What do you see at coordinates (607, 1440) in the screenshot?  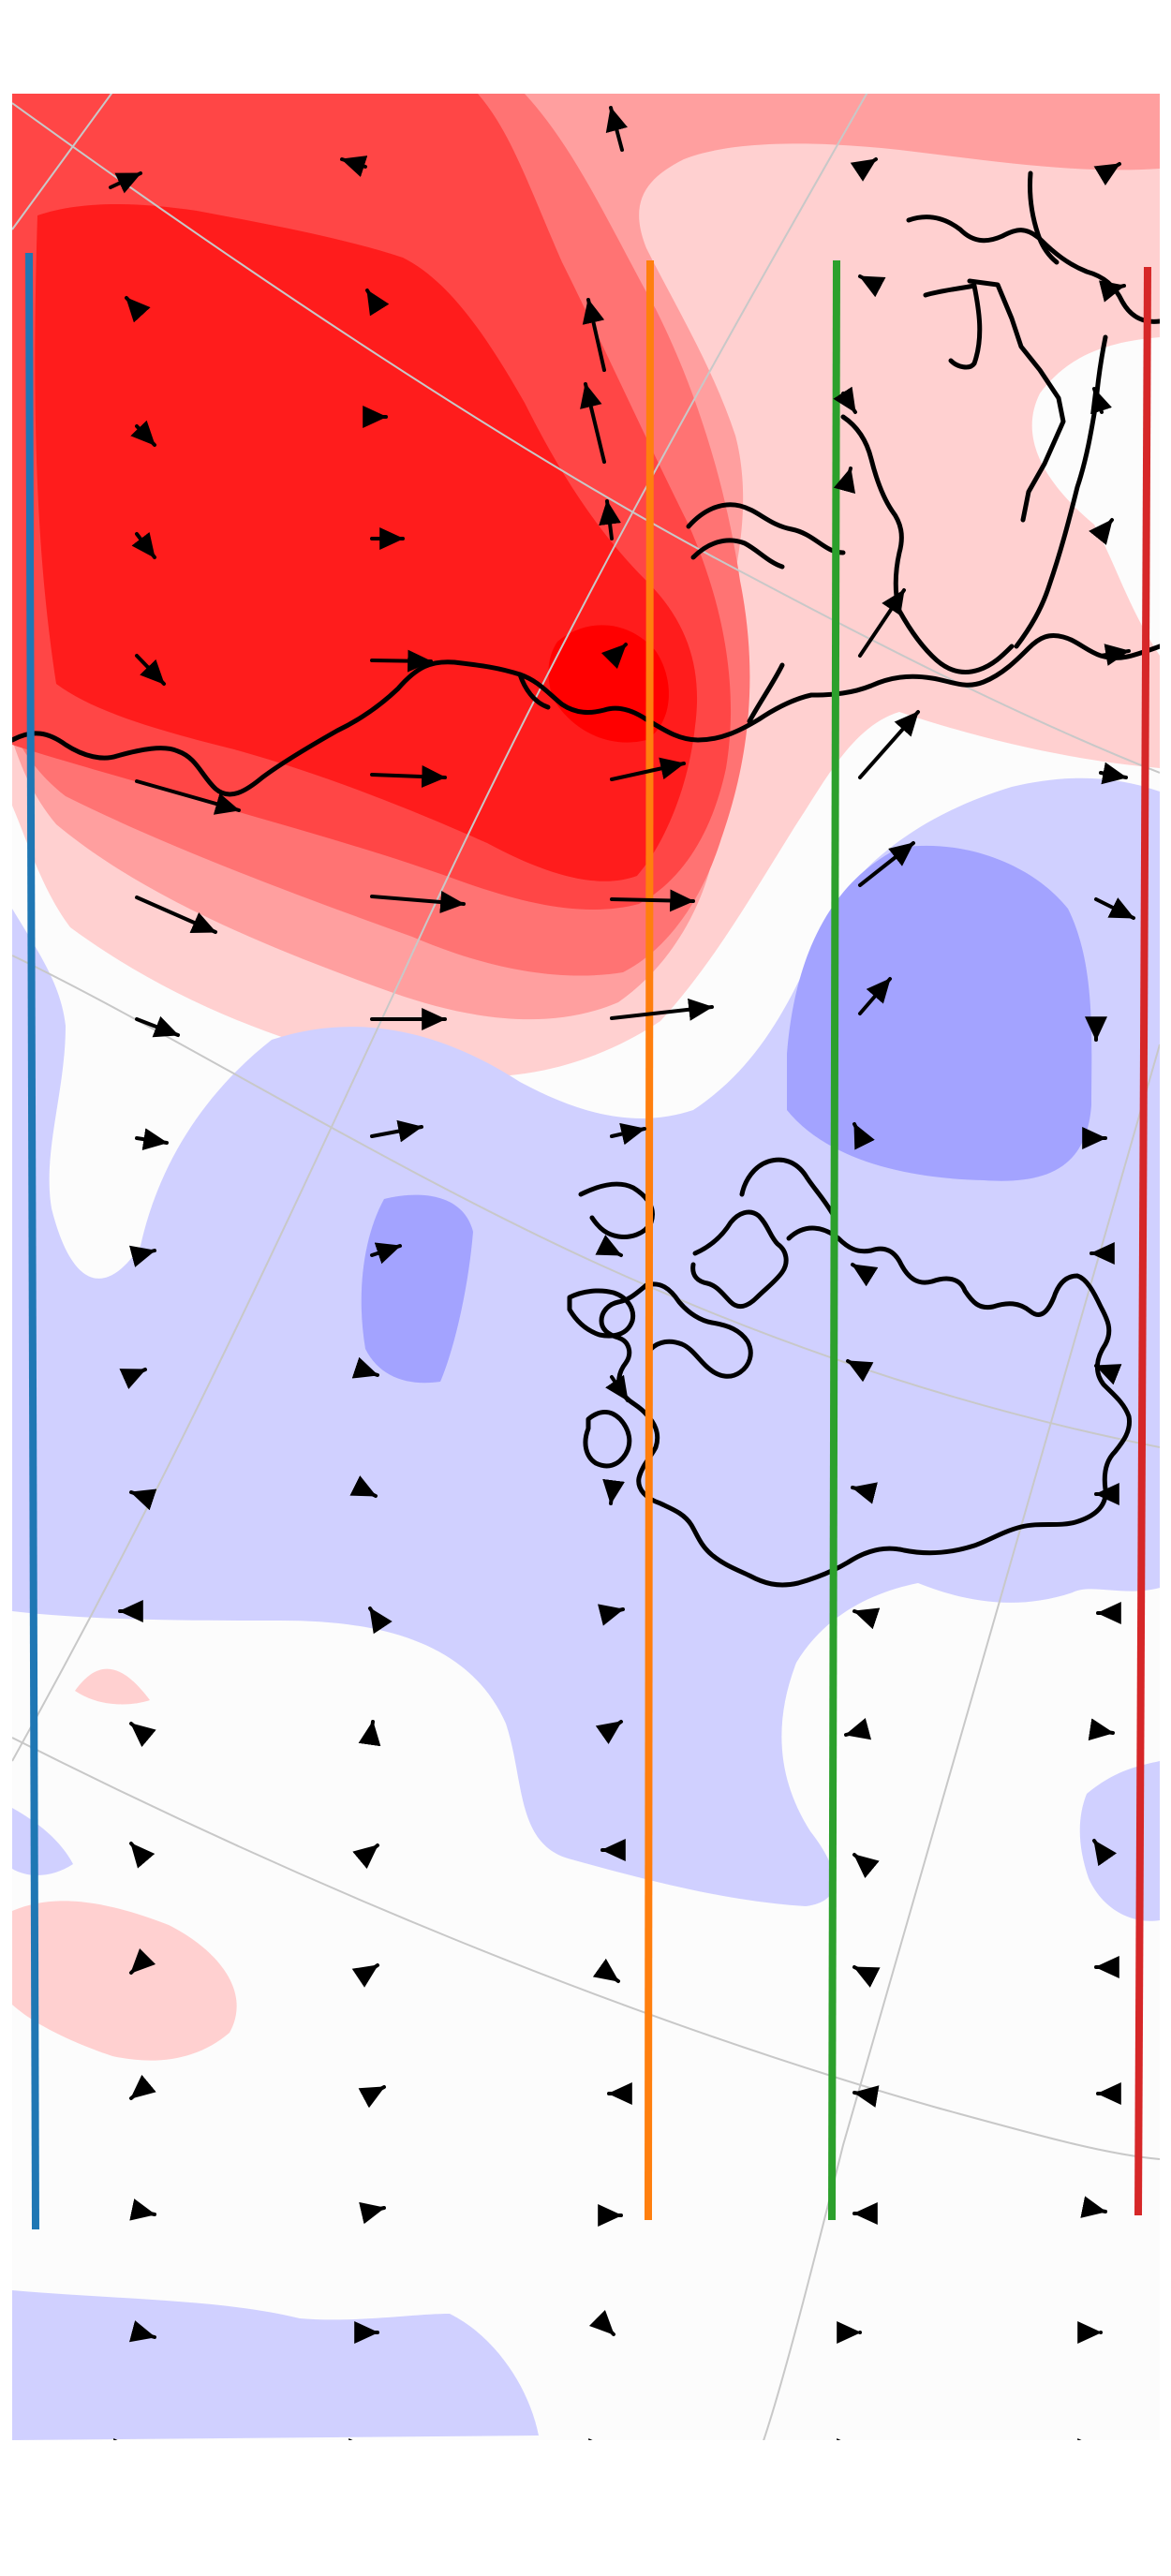 I see `iceland-southwest` at bounding box center [607, 1440].